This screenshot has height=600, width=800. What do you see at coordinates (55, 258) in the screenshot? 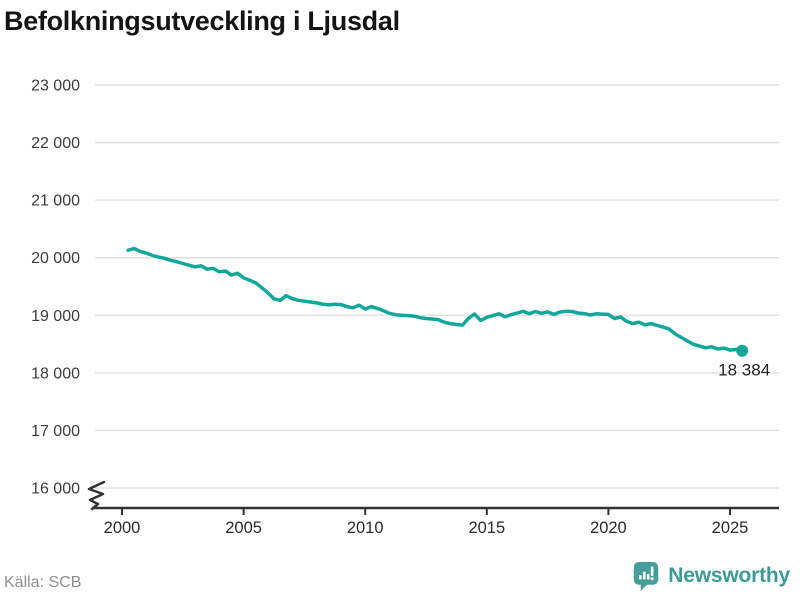
I see `y-tick-label: 20 000` at bounding box center [55, 258].